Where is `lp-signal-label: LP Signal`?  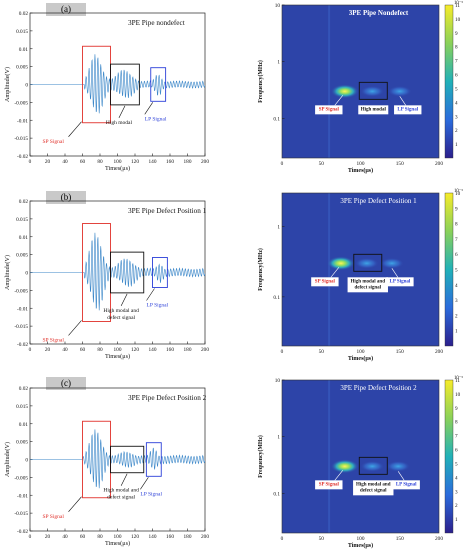 lp-signal-label: LP Signal is located at coordinates (151, 494).